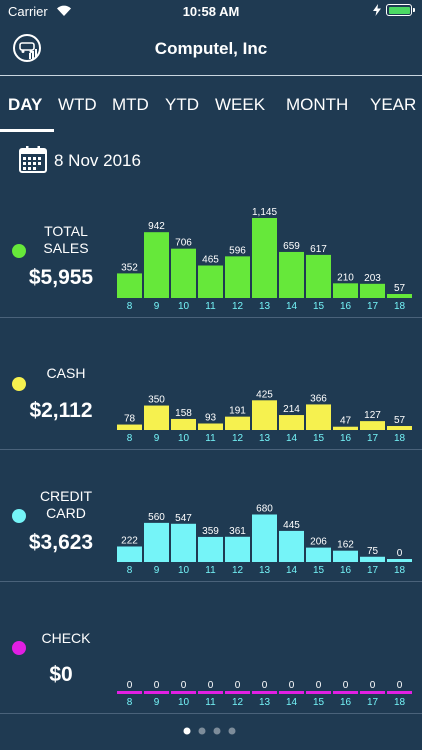 The image size is (422, 750). Describe the element at coordinates (393, 104) in the screenshot. I see `tab-year: YEAR` at that location.